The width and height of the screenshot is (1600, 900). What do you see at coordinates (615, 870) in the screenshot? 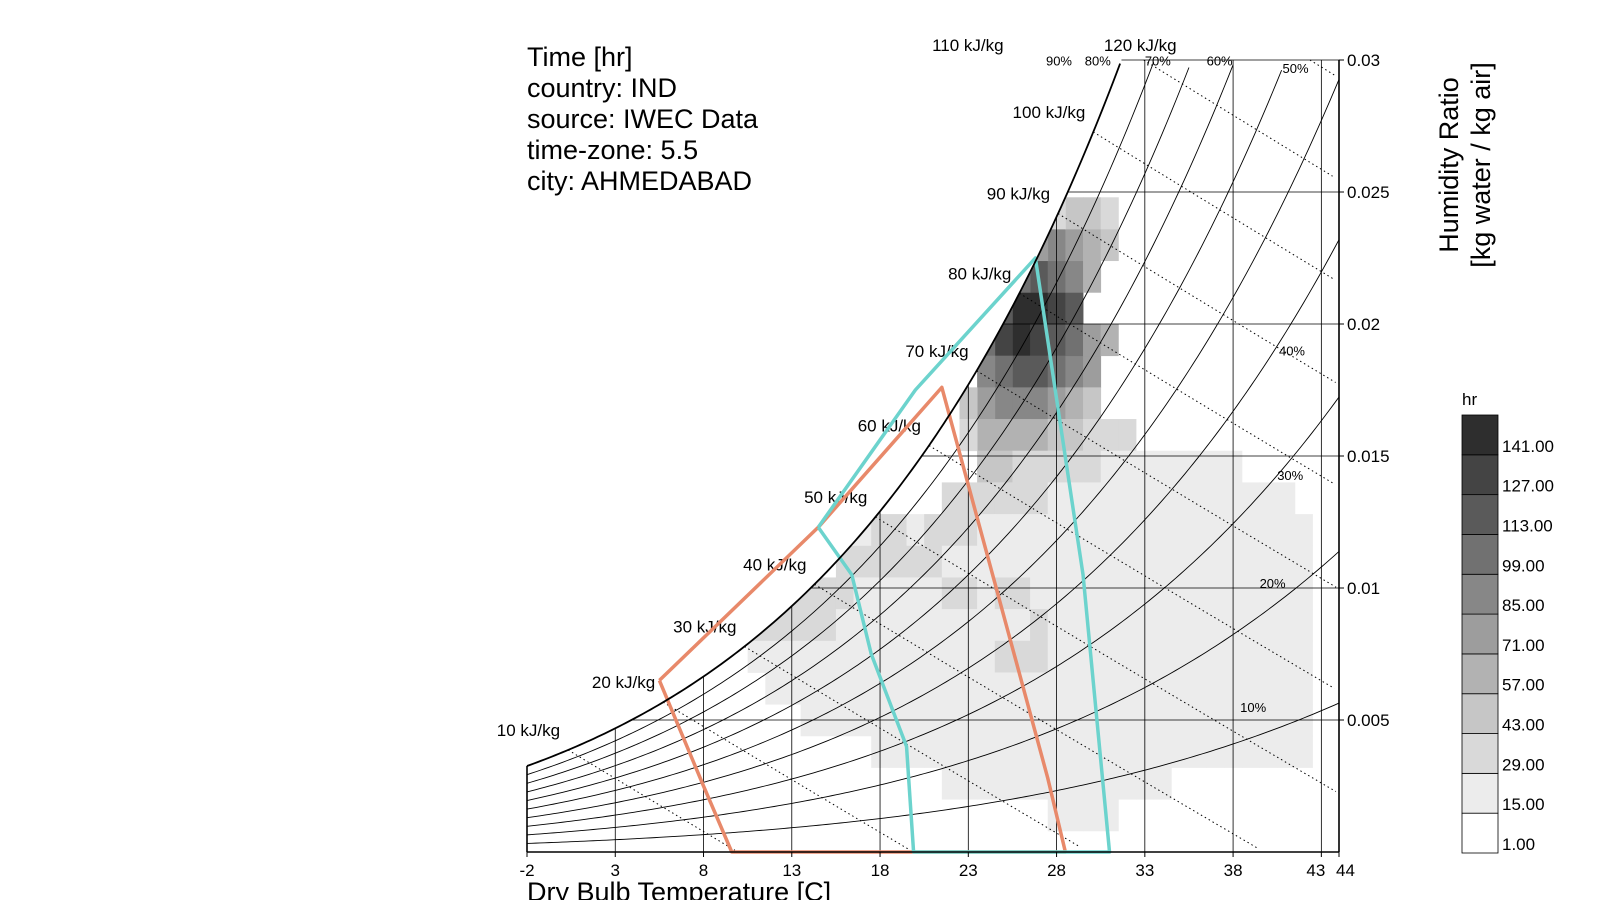
I see `x-tick-label: 3` at bounding box center [615, 870].